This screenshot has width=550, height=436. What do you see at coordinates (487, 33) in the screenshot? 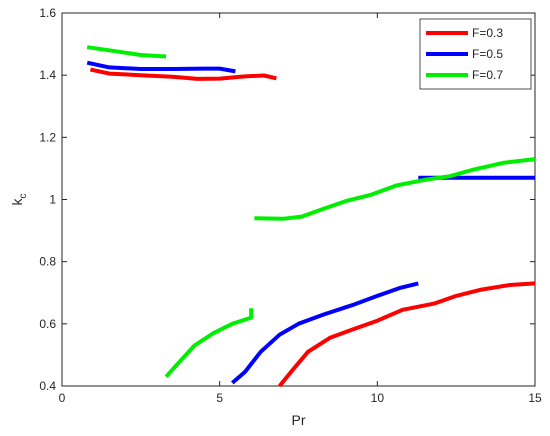
I see `legend-label: F=0.3` at bounding box center [487, 33].